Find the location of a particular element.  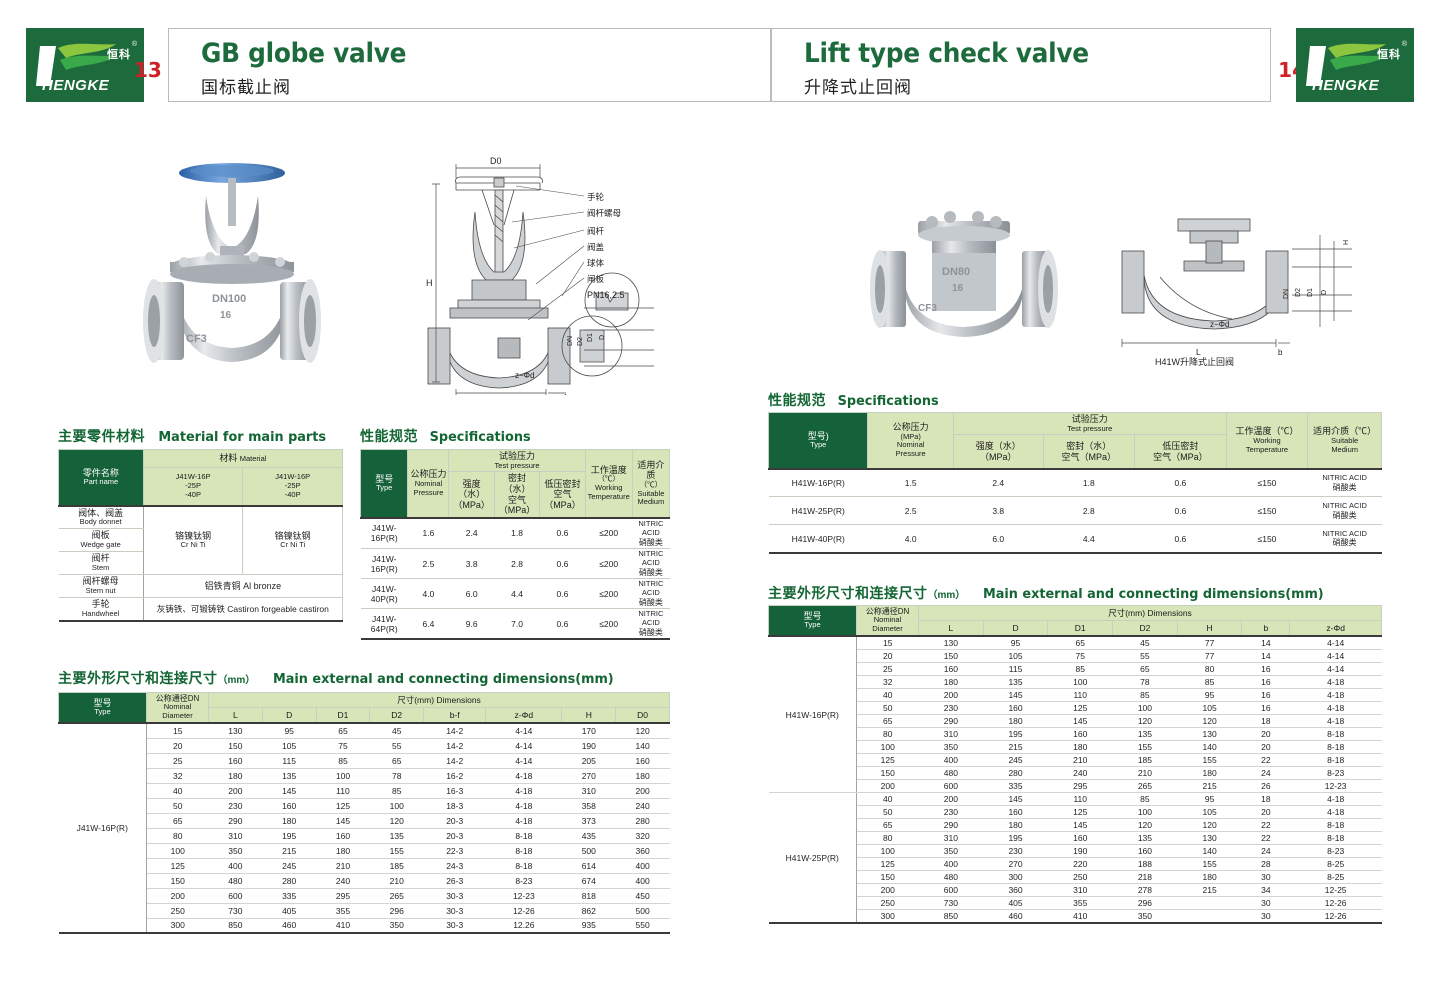

spec-cell-nominal: 1.6 is located at coordinates (428, 533).